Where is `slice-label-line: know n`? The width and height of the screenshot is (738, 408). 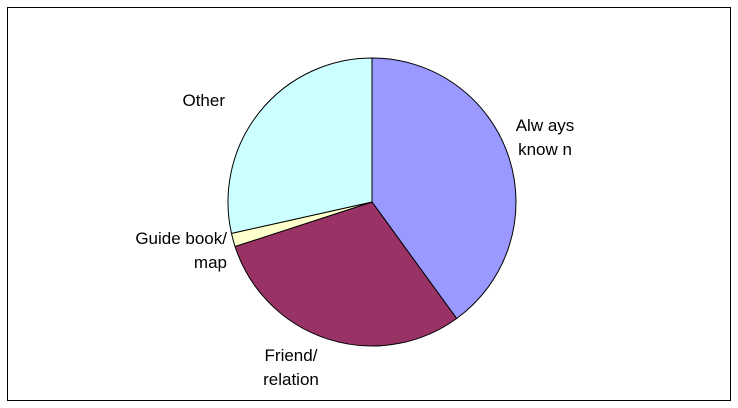
slice-label-line: know n is located at coordinates (545, 149).